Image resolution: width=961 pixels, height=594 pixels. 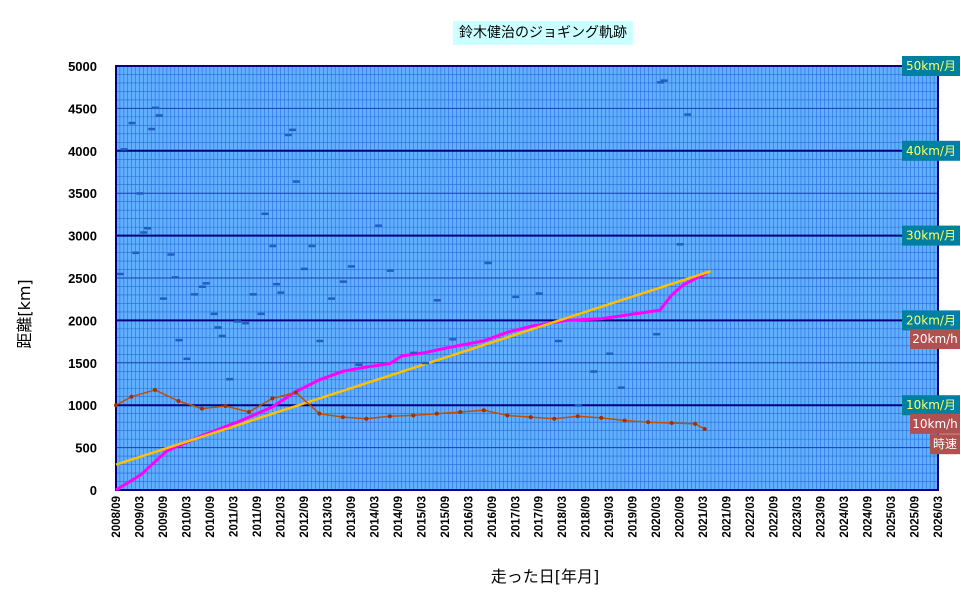 What do you see at coordinates (82, 236) in the screenshot?
I see `y-tick-label: 3000` at bounding box center [82, 236].